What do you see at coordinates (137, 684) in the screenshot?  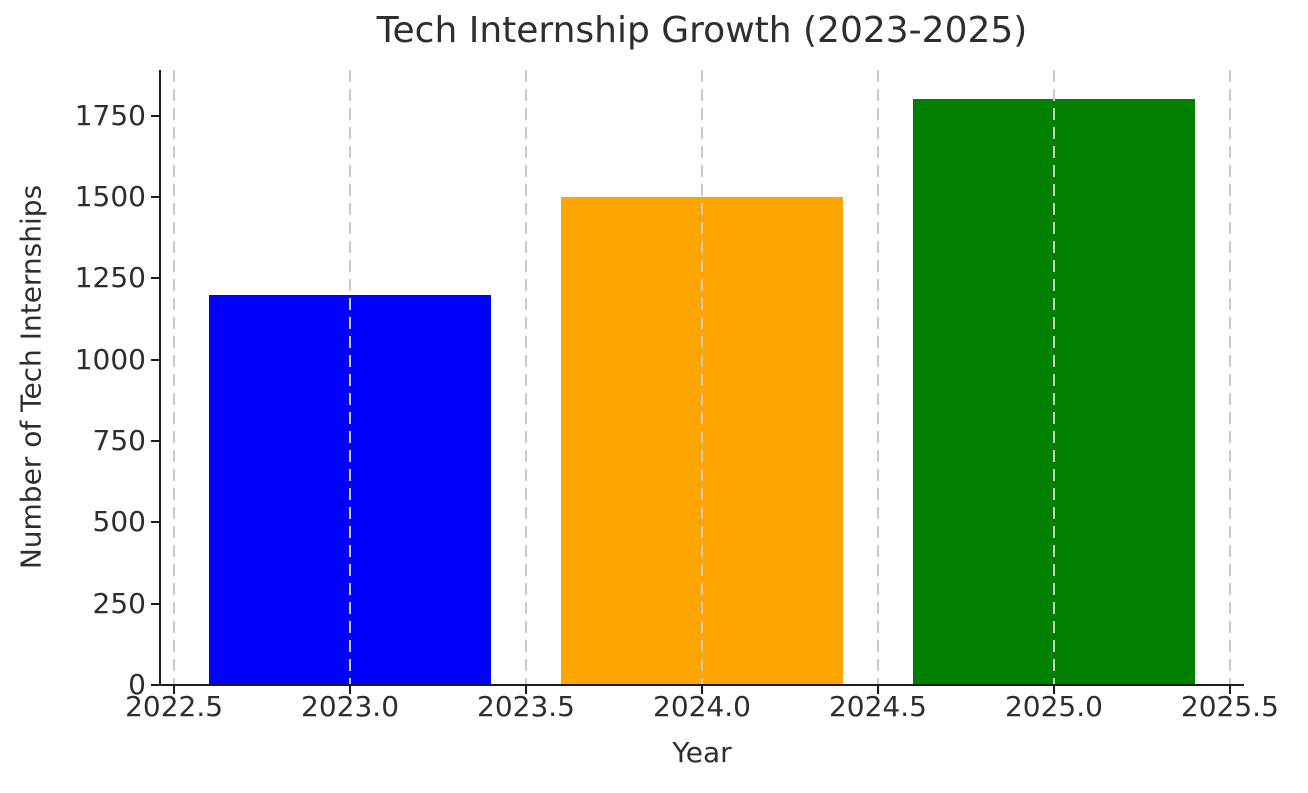 I see `y-tick-label: 0` at bounding box center [137, 684].